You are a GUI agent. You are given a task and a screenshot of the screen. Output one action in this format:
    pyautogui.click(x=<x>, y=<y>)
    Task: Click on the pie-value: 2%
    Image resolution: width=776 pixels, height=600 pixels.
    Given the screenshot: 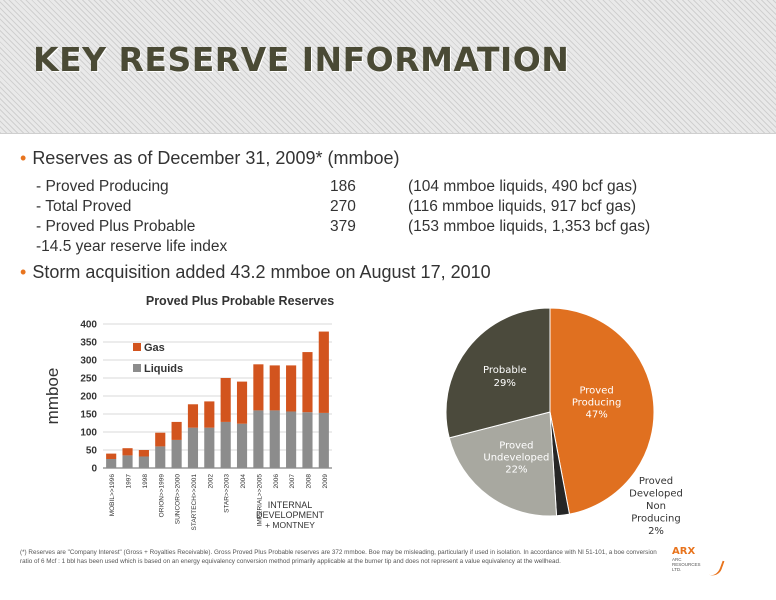 What is the action you would take?
    pyautogui.click(x=656, y=531)
    